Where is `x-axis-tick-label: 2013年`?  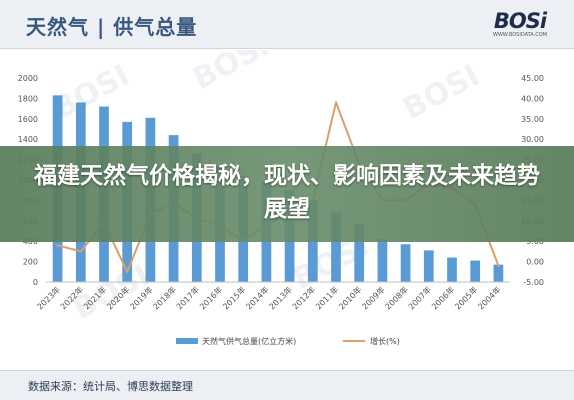 x-axis-tick-label: 2013年 is located at coordinates (280, 297).